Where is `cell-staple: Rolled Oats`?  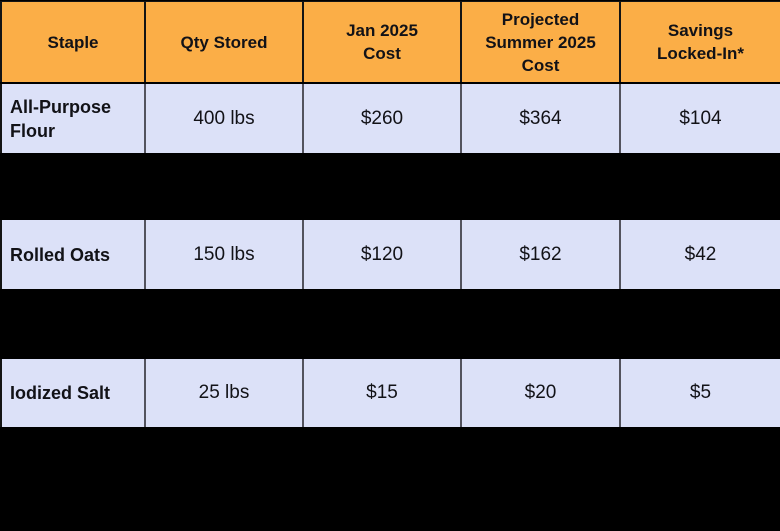 cell-staple: Rolled Oats is located at coordinates (73, 254).